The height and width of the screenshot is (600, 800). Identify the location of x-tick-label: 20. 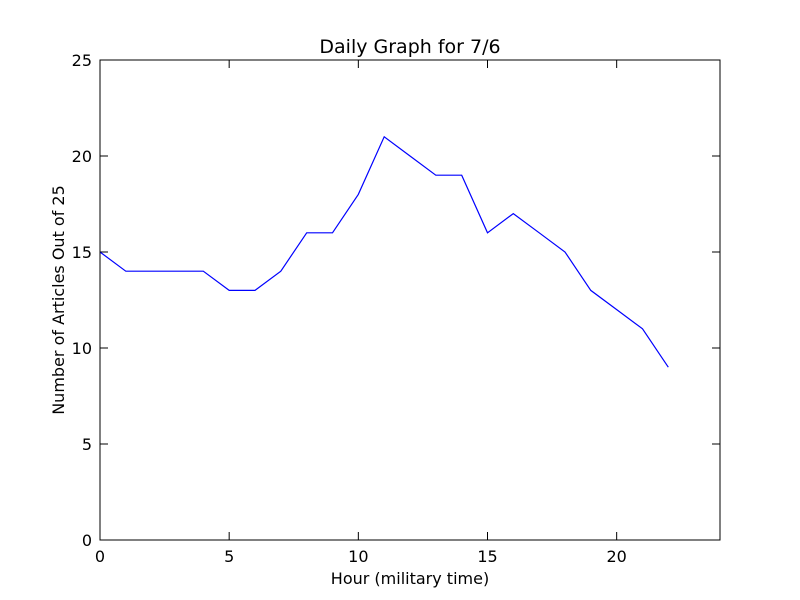
(616, 556).